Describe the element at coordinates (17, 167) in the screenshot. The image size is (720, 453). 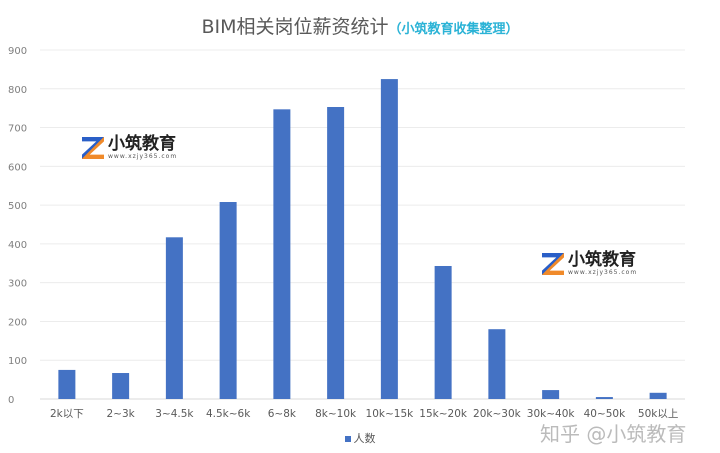
I see `y-tick-label: 600` at that location.